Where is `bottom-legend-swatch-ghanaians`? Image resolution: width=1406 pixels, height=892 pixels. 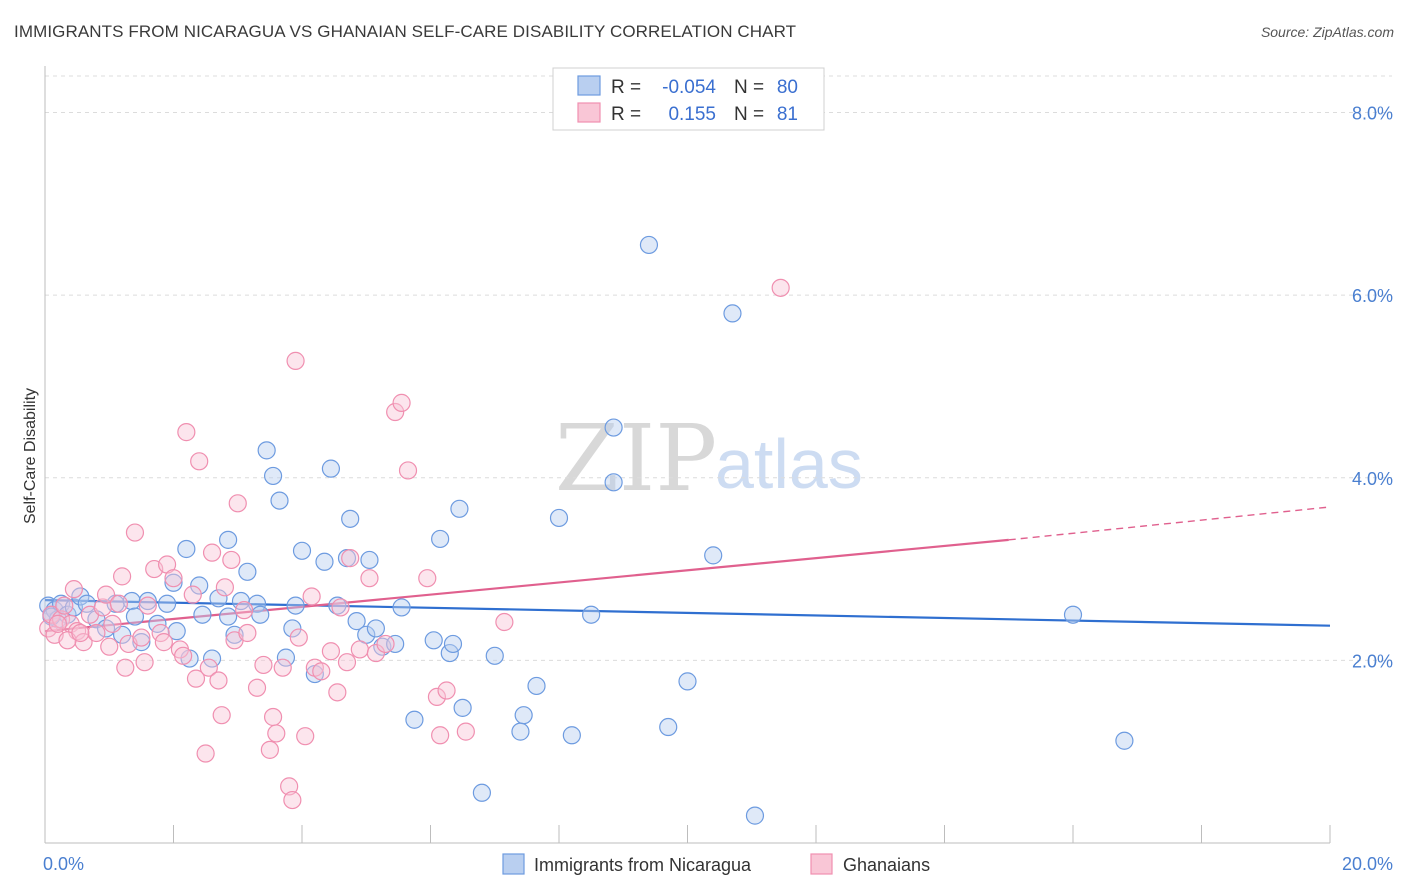
bottom-legend-swatch-ghanaians is located at coordinates (821, 864).